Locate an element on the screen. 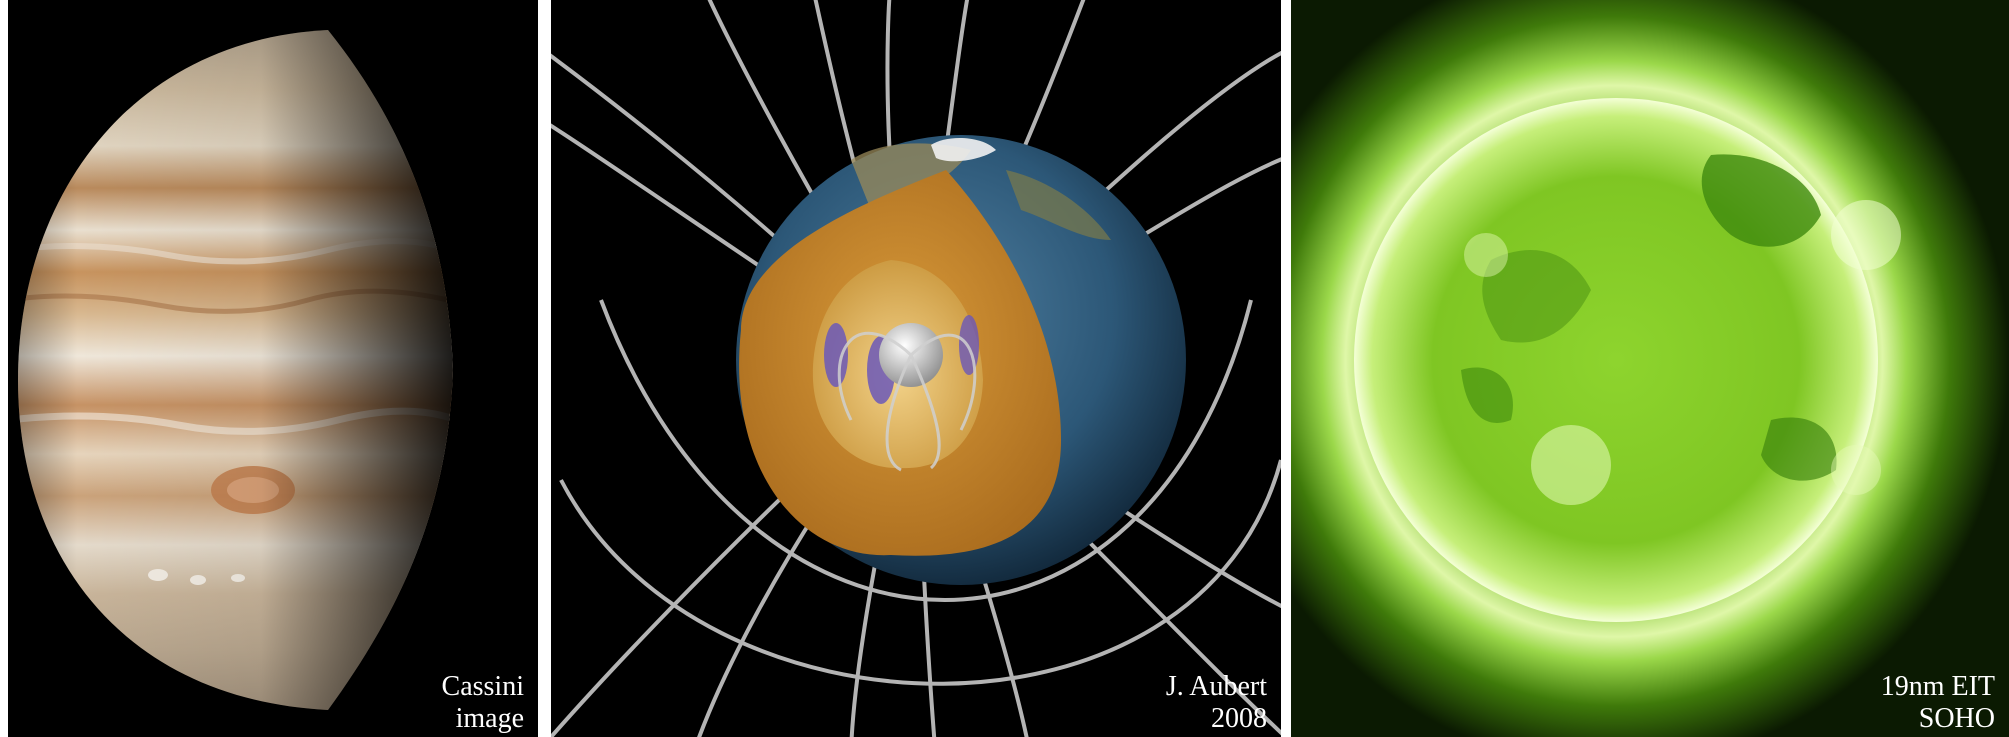 Image resolution: width=2009 pixels, height=737 pixels. sun-caption: 19nm EIT SOHO is located at coordinates (1938, 703).